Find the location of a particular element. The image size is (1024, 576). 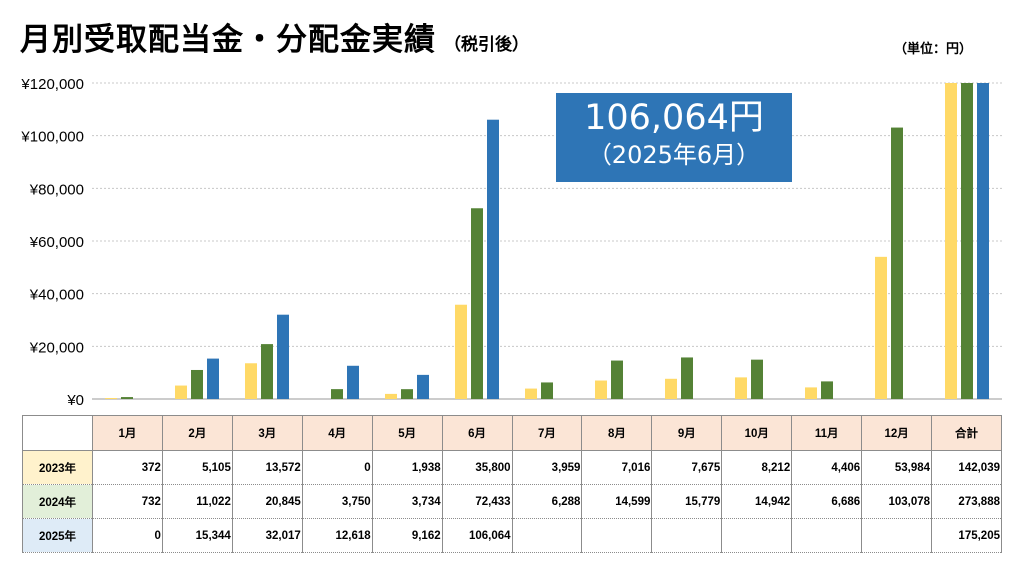

table-cell: 1,938 is located at coordinates (407, 467).